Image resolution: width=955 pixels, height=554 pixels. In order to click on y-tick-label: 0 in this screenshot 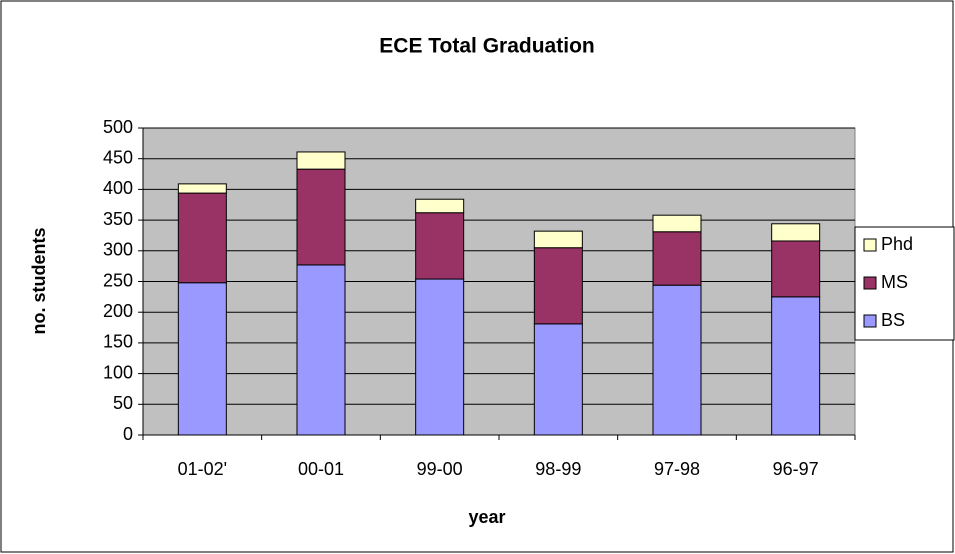, I will do `click(128, 434)`.